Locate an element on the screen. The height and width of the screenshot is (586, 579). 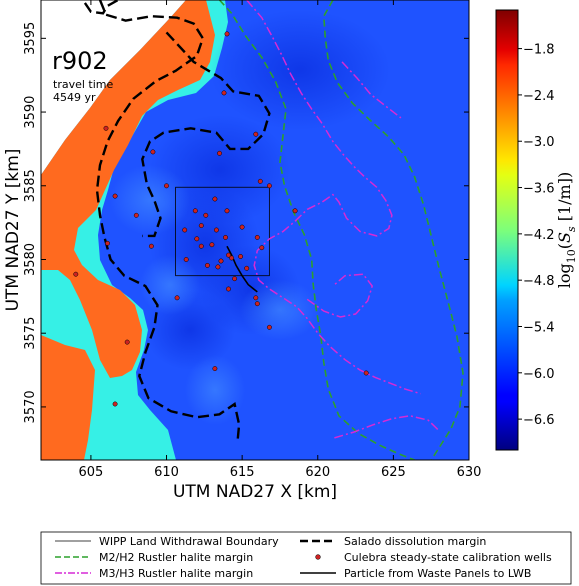
legend-item: Culebra steady-state calibration wells is located at coordinates (433, 557).